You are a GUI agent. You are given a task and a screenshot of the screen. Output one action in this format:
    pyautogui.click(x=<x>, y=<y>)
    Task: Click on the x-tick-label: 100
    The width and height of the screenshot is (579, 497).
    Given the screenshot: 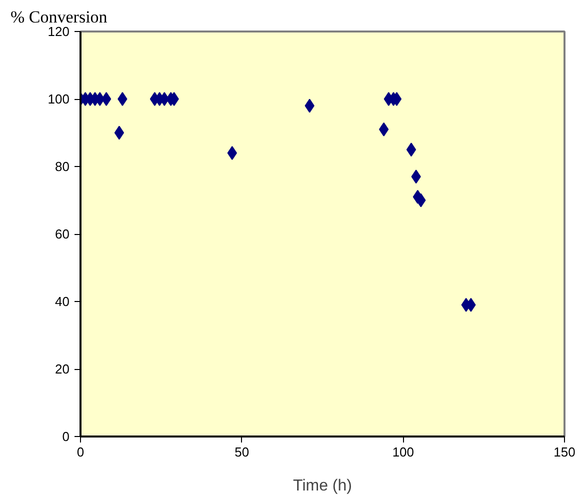 What is the action you would take?
    pyautogui.click(x=403, y=452)
    